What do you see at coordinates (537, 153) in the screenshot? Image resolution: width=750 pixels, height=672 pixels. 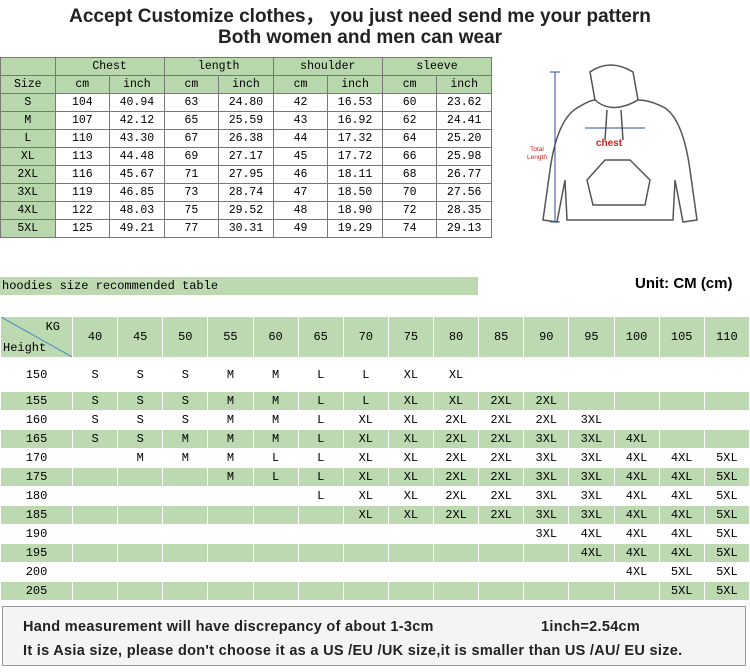 I see `length-label: Total Length` at bounding box center [537, 153].